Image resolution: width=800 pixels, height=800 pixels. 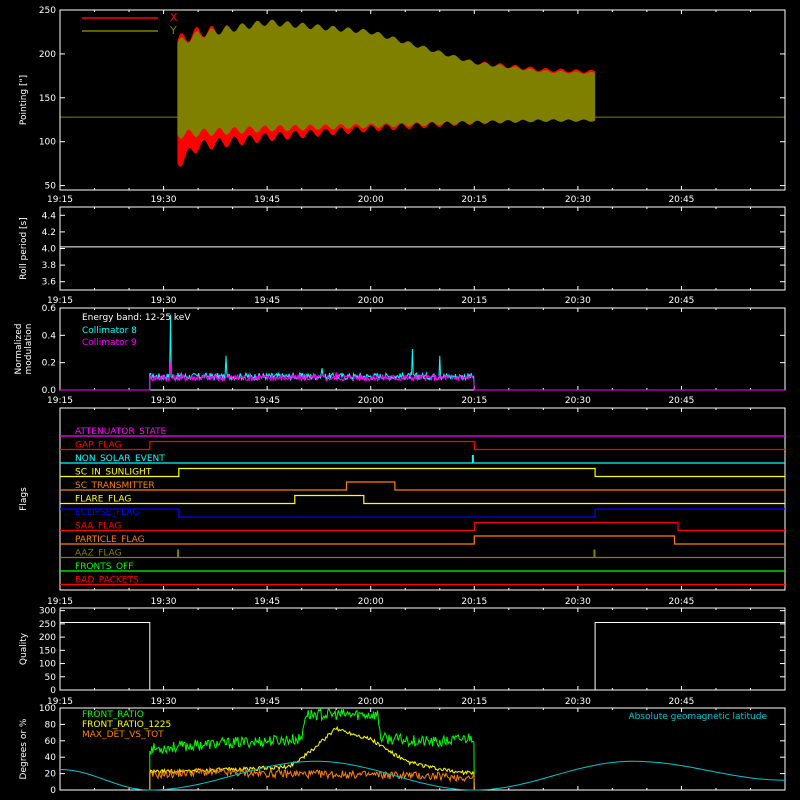 I want to click on pointing-ytick-label: 200, so click(x=47, y=55).